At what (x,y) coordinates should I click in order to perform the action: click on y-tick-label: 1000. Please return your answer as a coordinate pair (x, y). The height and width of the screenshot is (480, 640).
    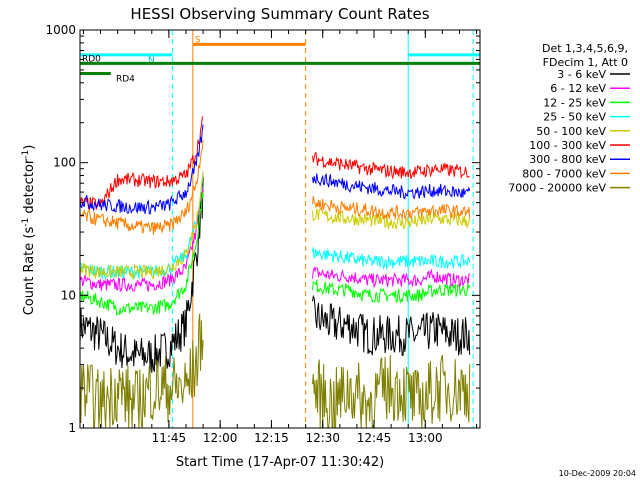
    Looking at the image, I should click on (60, 30).